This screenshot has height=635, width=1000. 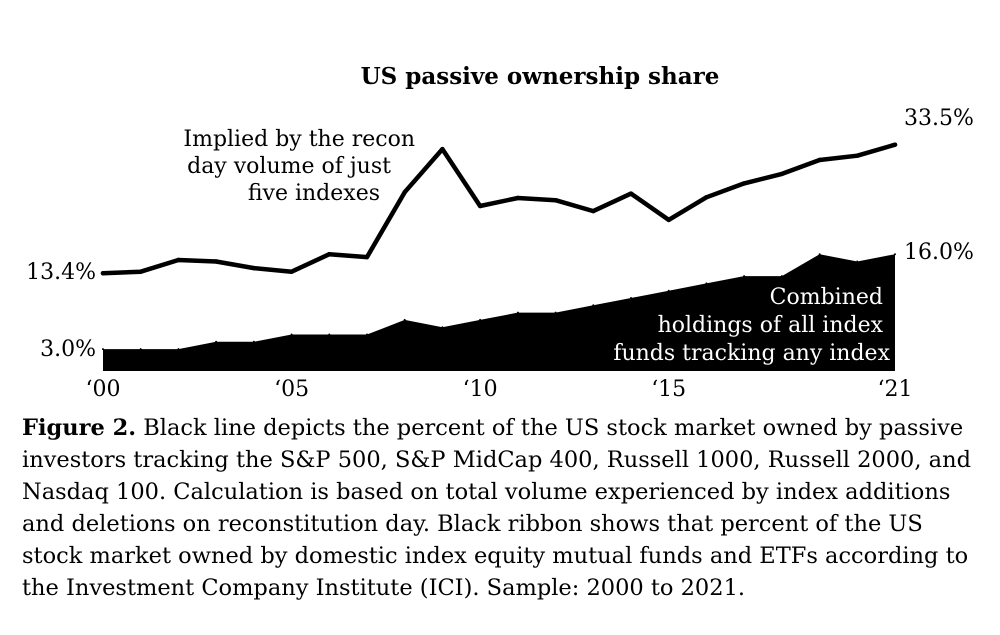 What do you see at coordinates (771, 325) in the screenshot?
I see `ribbon-label-line-2: holdings of all index` at bounding box center [771, 325].